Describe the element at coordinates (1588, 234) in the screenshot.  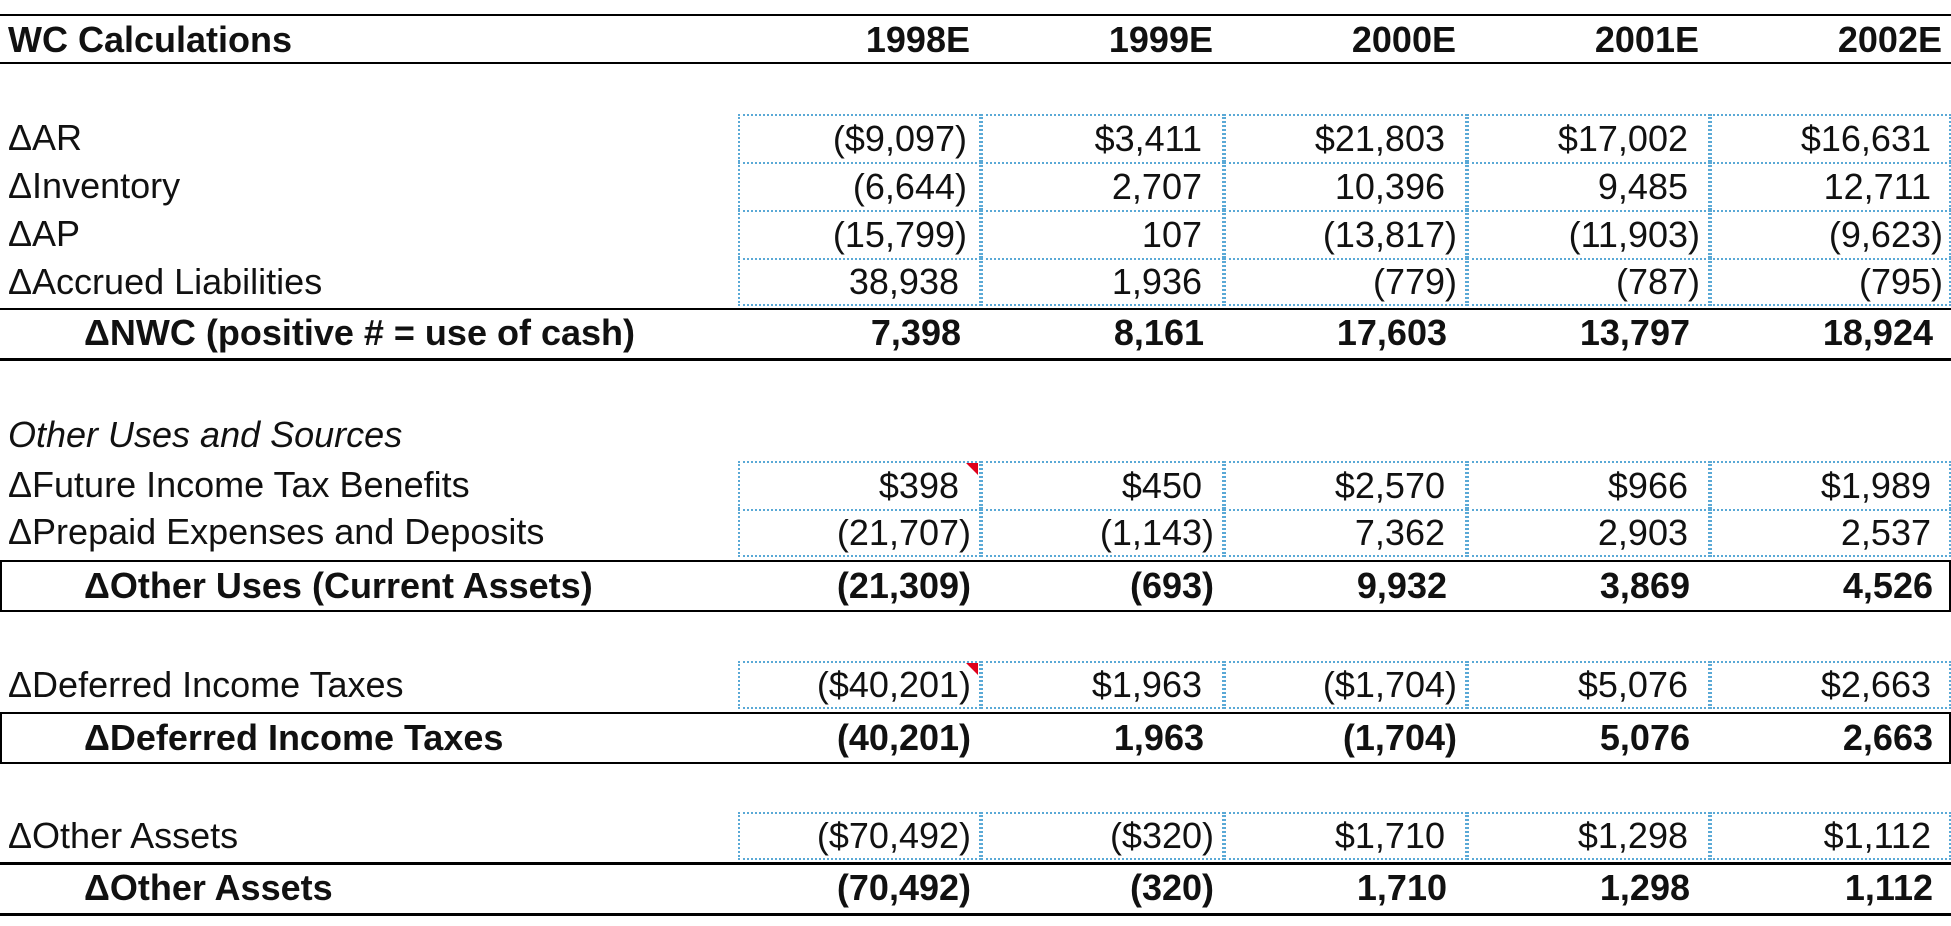
I see `cell-ap-2001: (11,903)` at that location.